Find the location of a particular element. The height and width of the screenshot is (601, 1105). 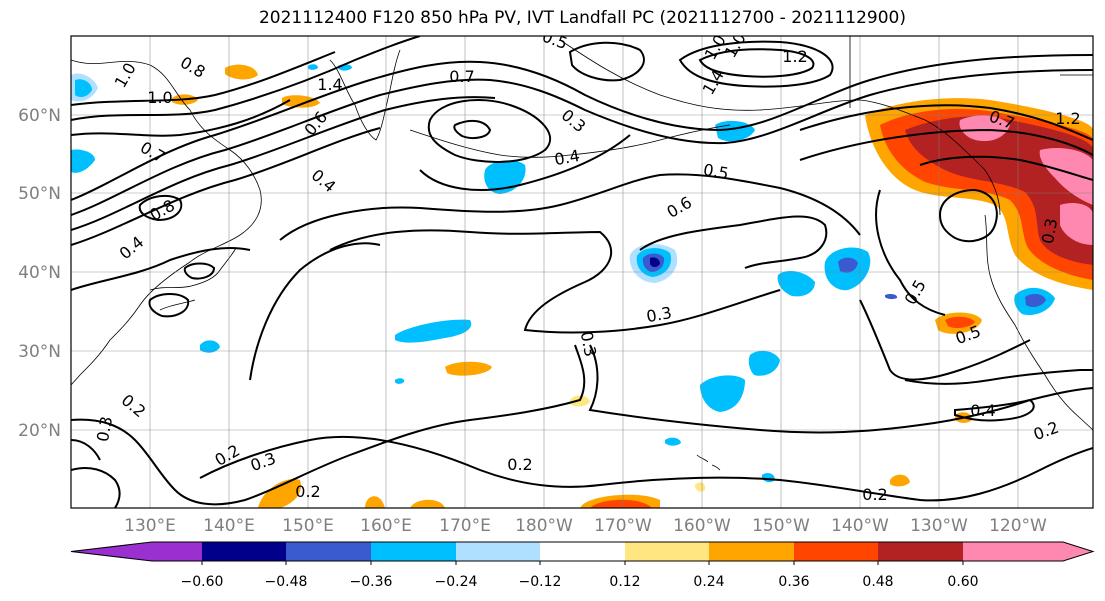

latitude-tick-label: 50°N is located at coordinates (39, 194).